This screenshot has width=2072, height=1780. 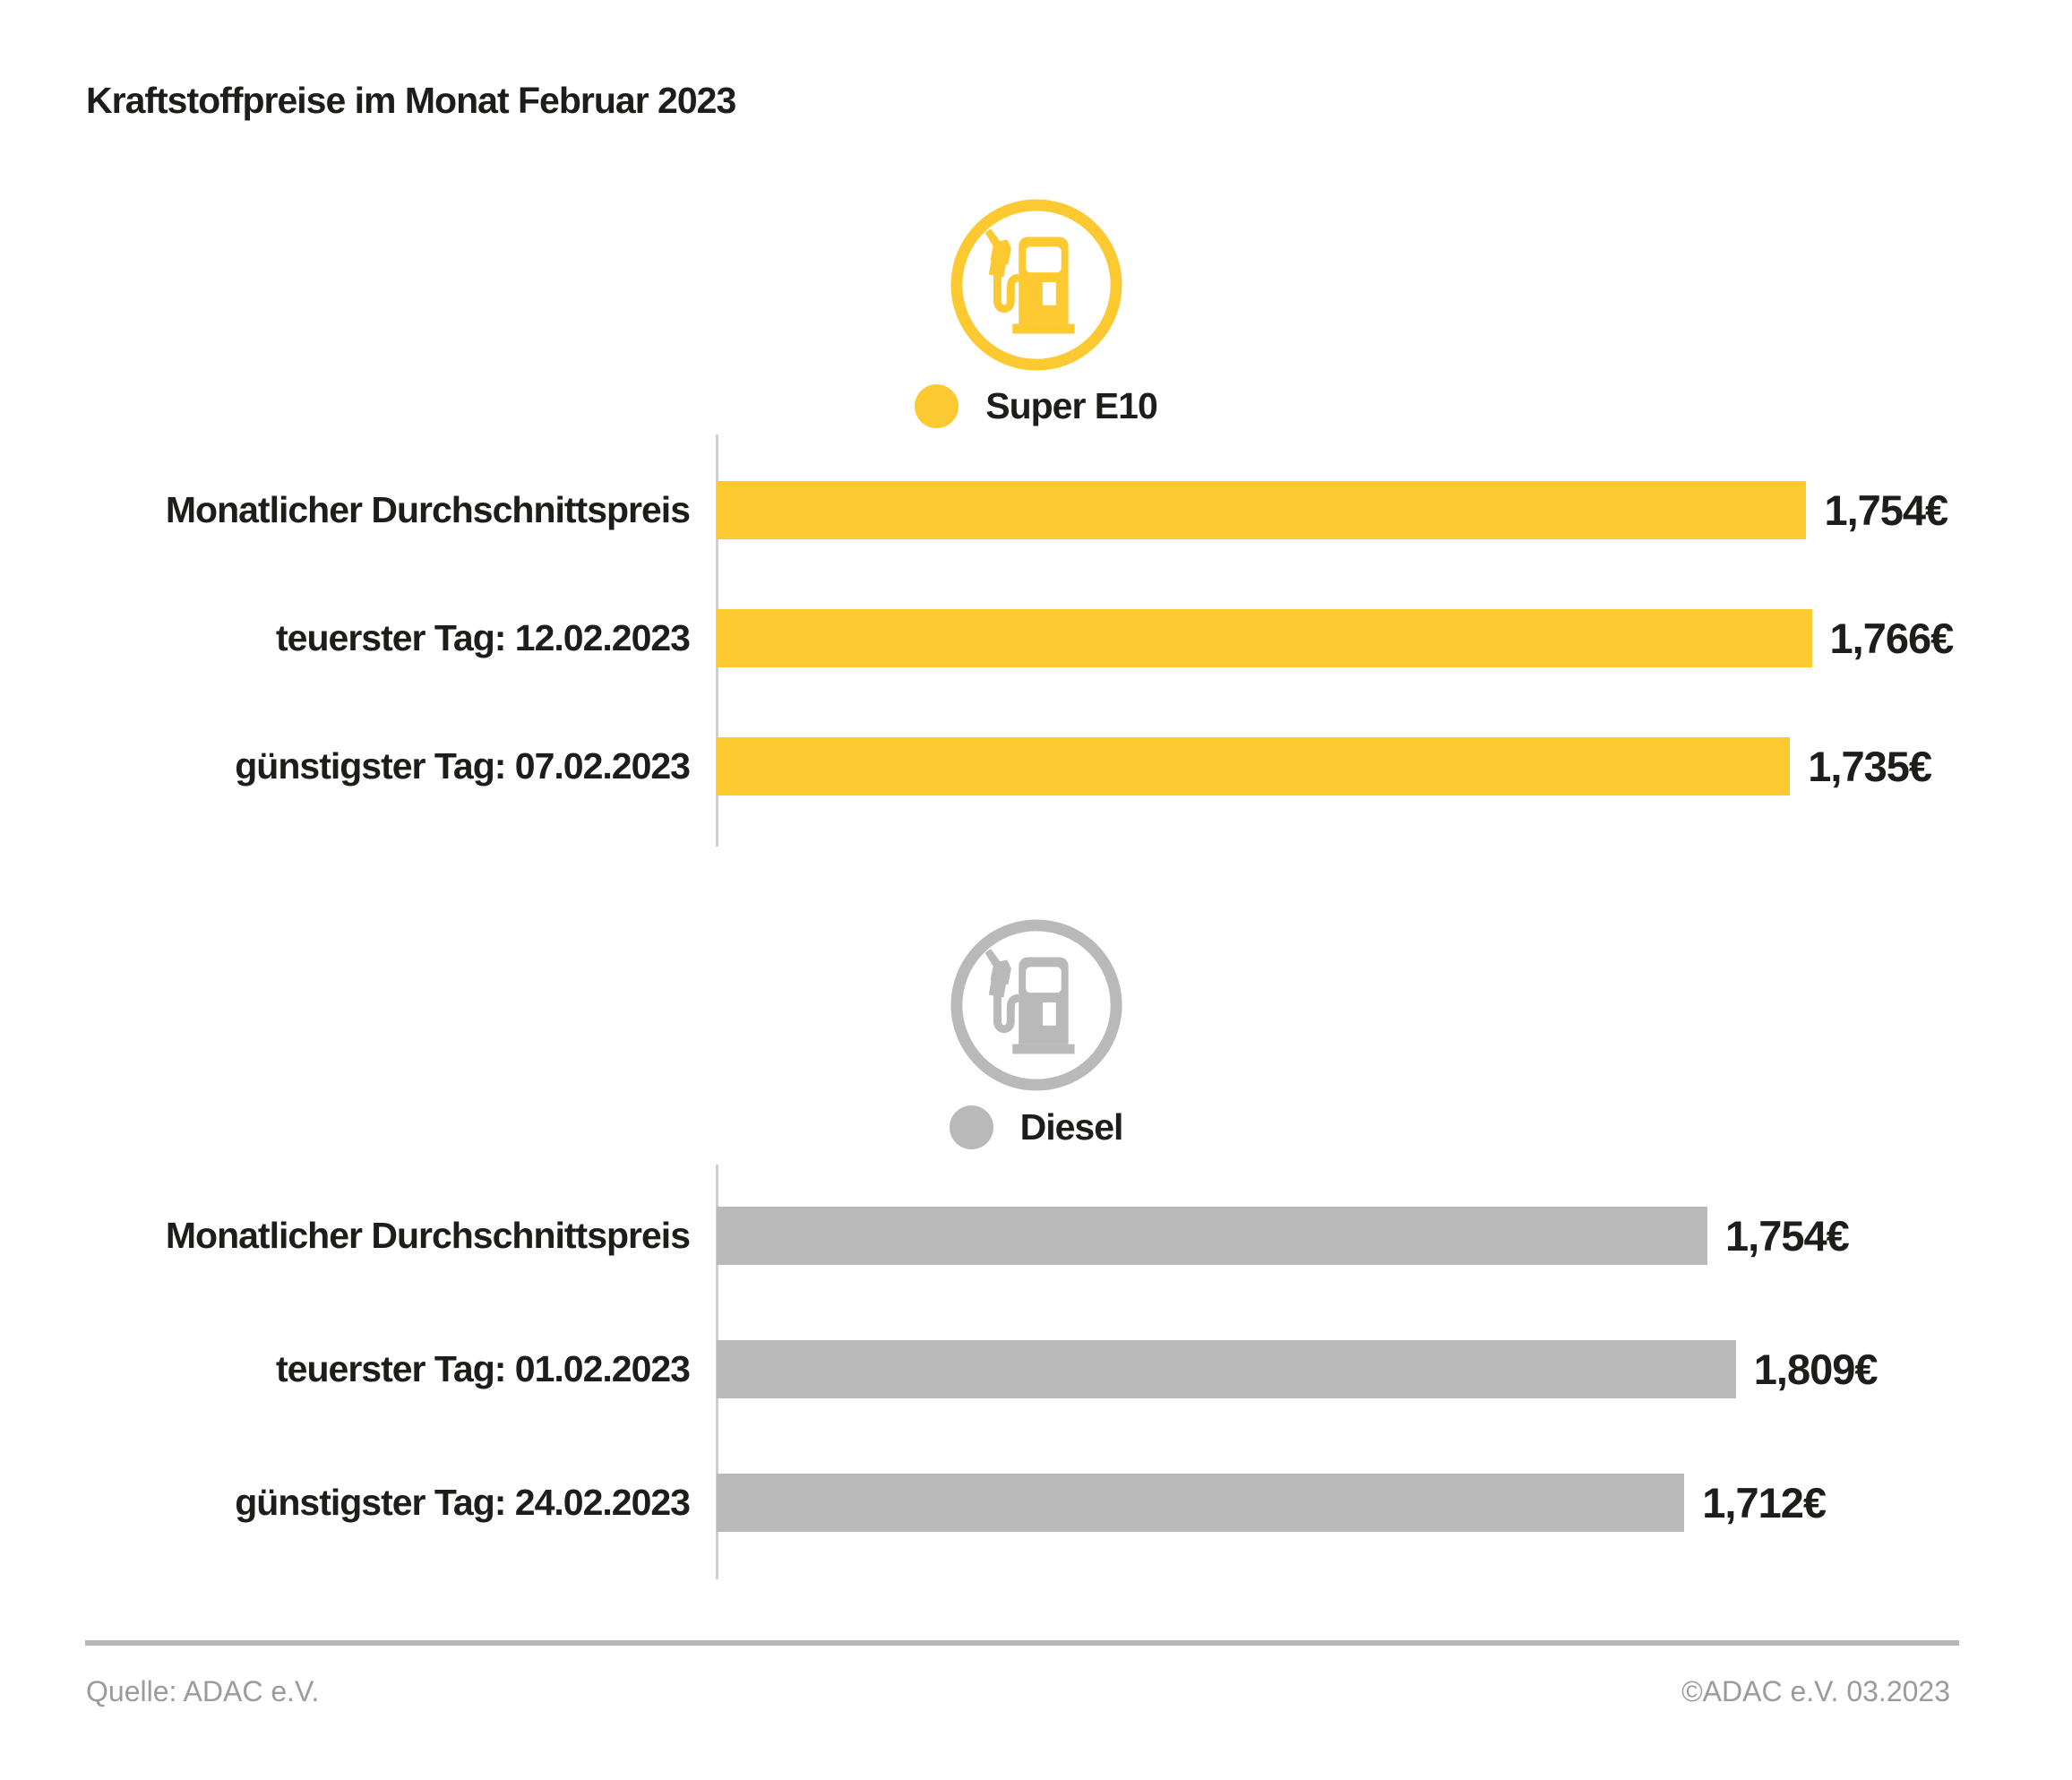 I want to click on legend-dot-super-e10, so click(x=937, y=405).